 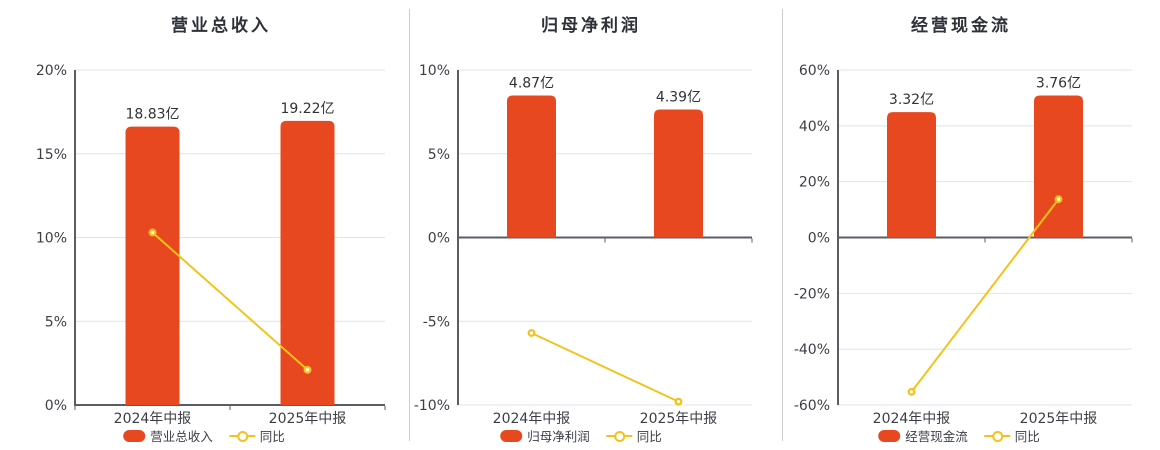 I want to click on chart-title-net-profit: 归母净利润, so click(x=591, y=26).